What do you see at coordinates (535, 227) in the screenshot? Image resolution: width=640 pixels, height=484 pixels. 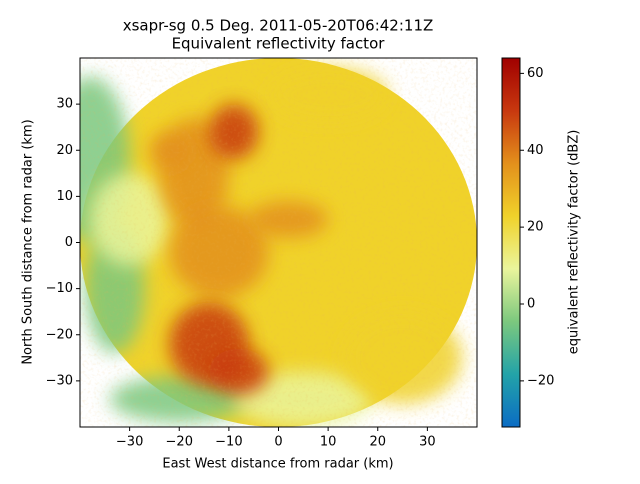 I see `colorbar-tick-label: 20` at bounding box center [535, 227].